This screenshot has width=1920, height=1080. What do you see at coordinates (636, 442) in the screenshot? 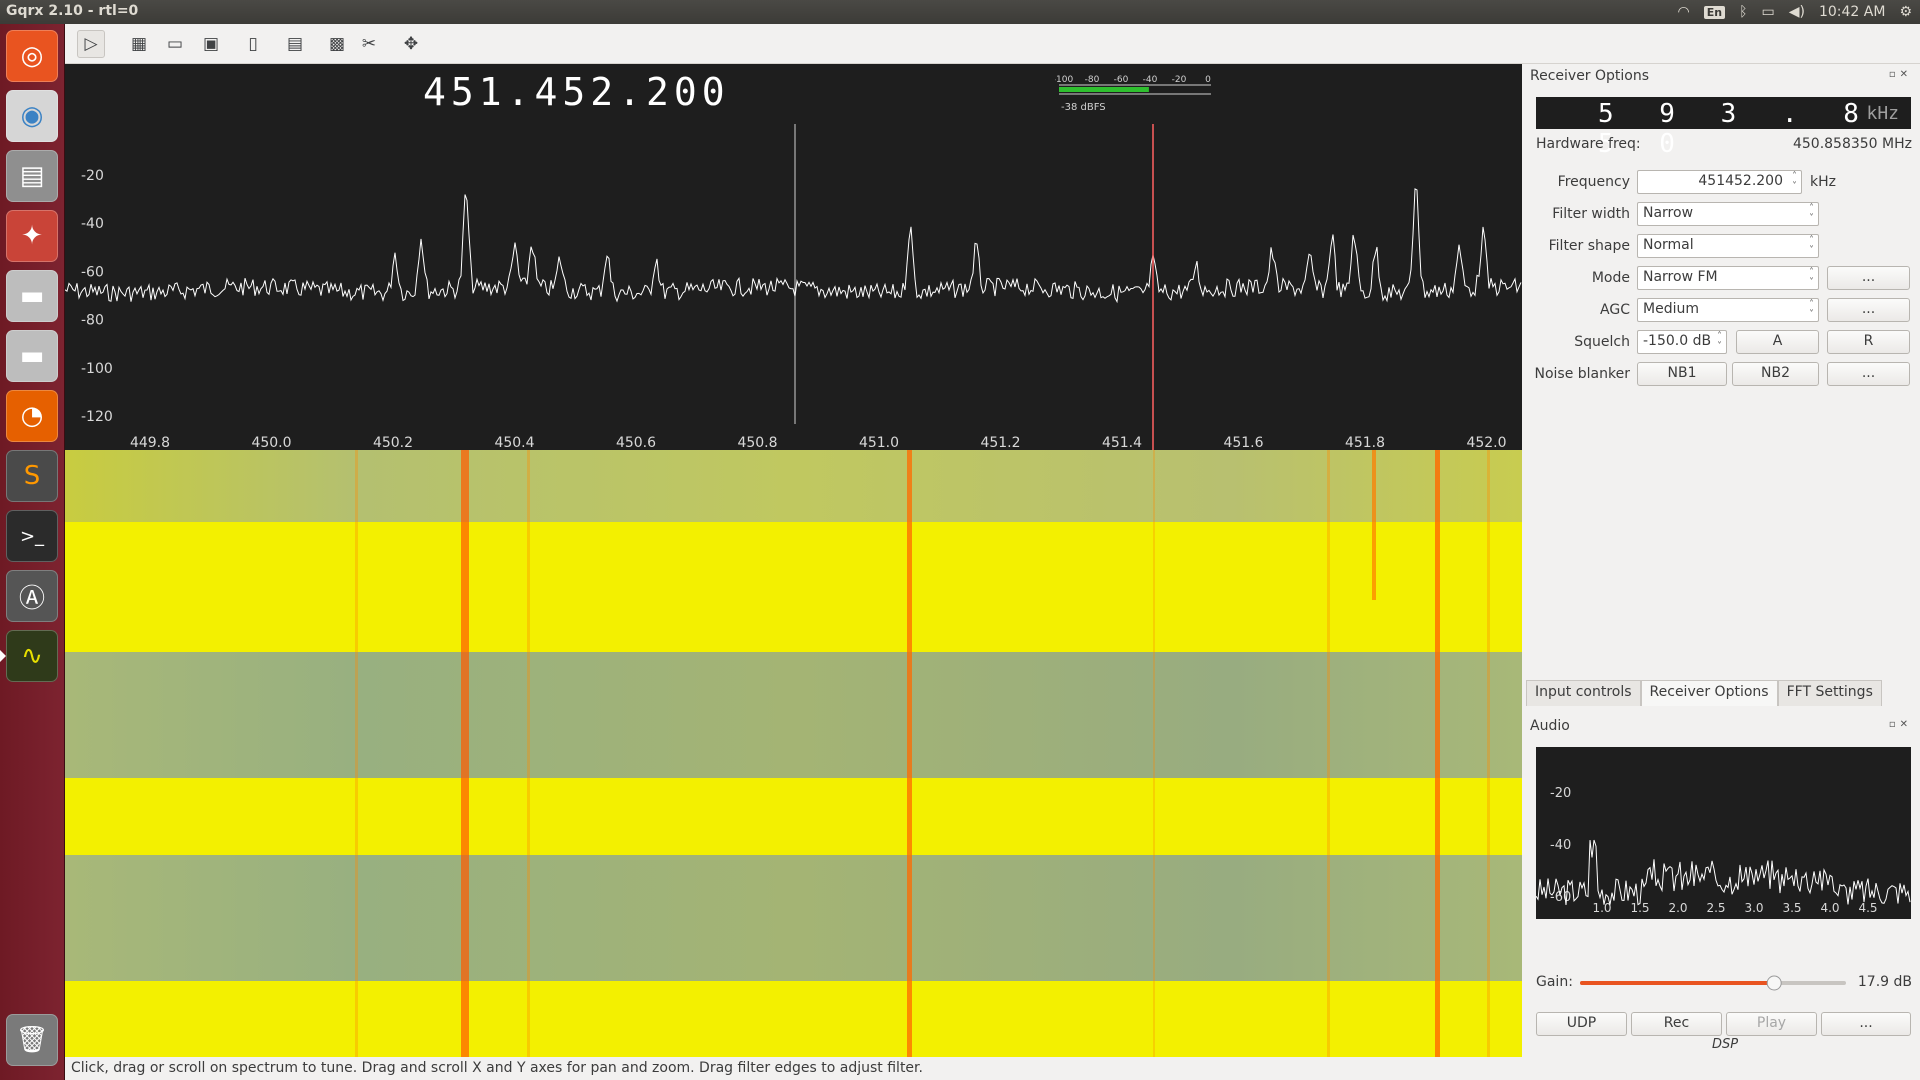
I see `x-axis-tick-label: 450.6` at bounding box center [636, 442].